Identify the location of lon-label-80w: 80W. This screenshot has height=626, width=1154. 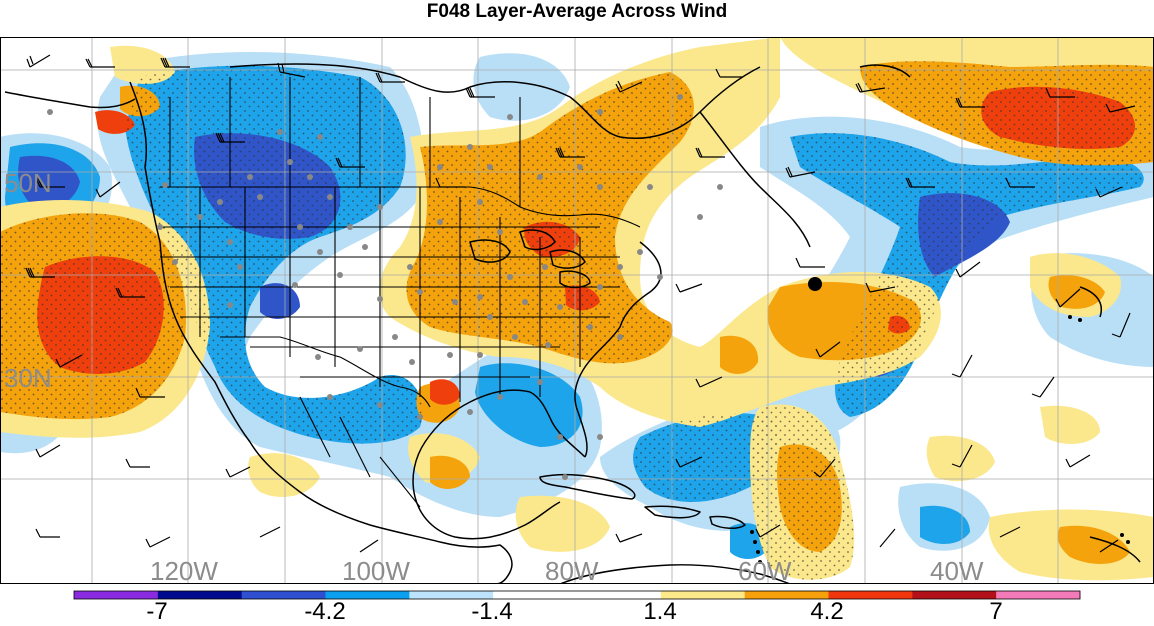
(572, 570).